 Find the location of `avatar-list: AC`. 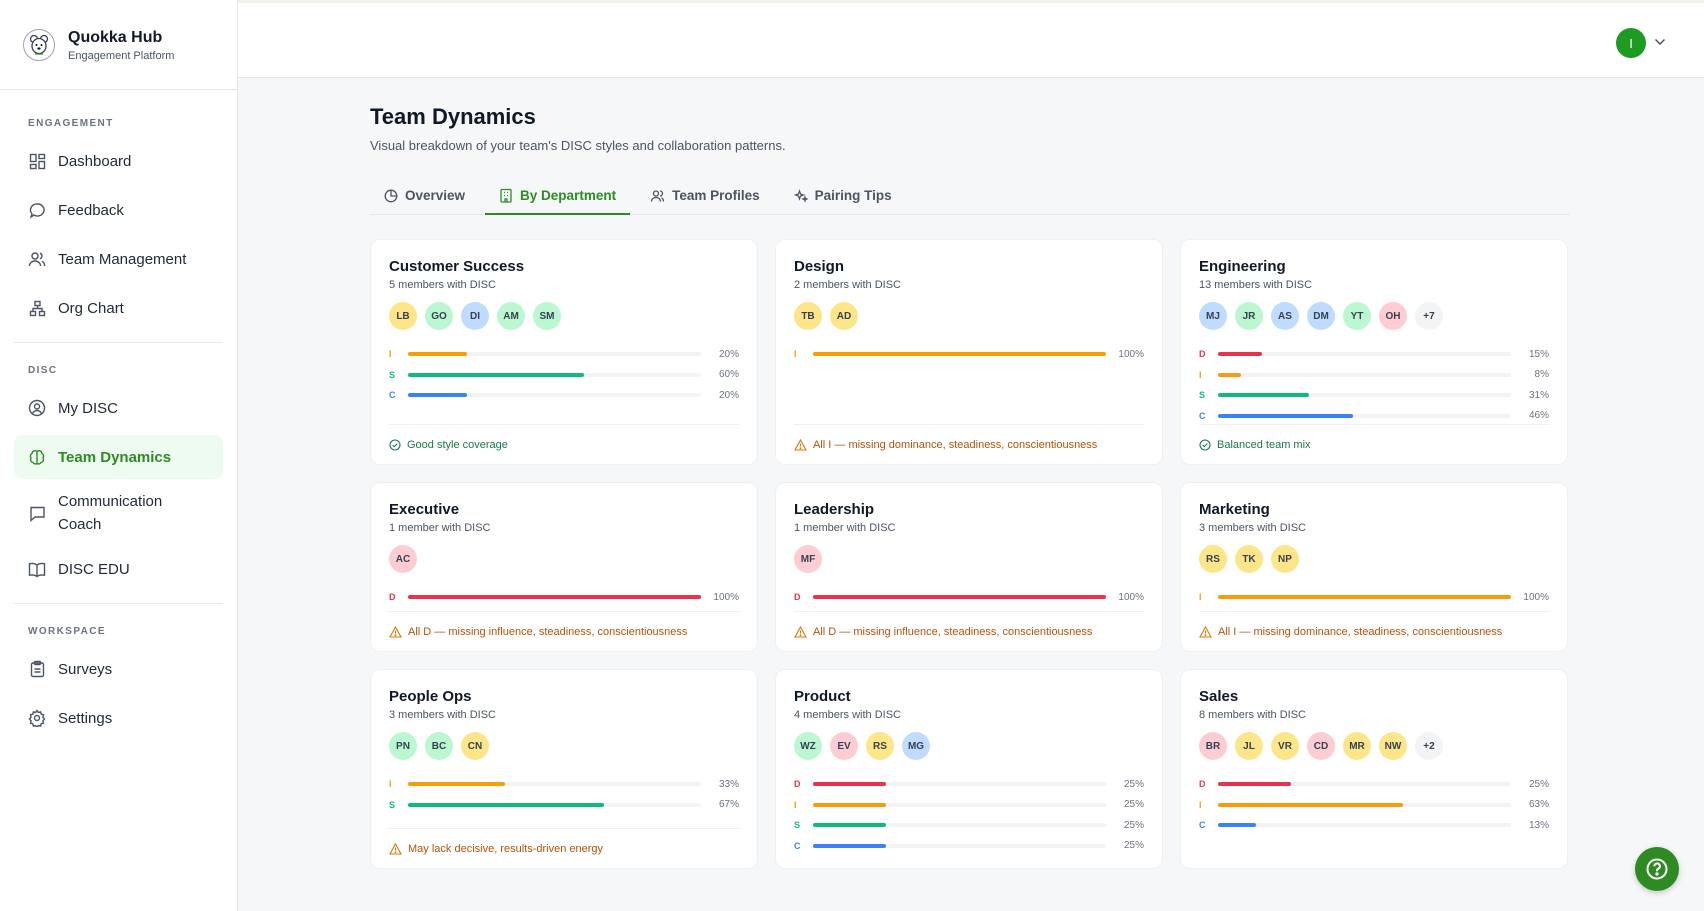

avatar-list: AC is located at coordinates (564, 559).